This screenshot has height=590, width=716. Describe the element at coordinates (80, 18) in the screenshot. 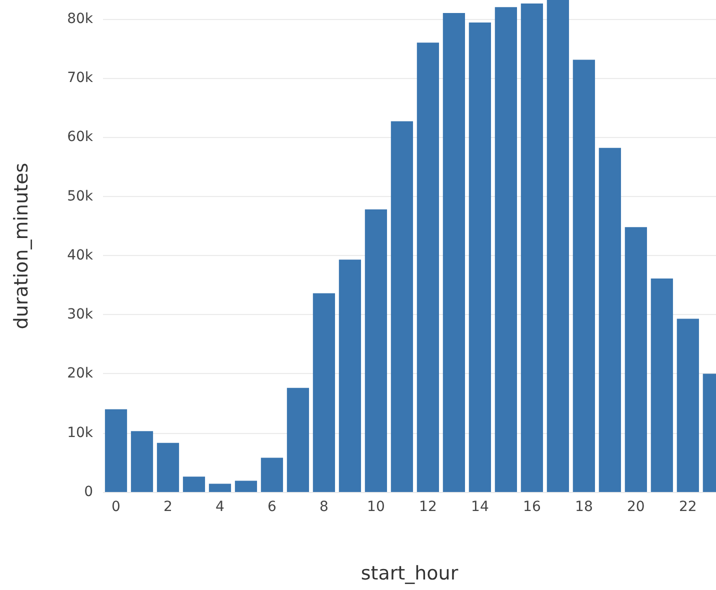

I see `y-tick-label: 80k` at that location.